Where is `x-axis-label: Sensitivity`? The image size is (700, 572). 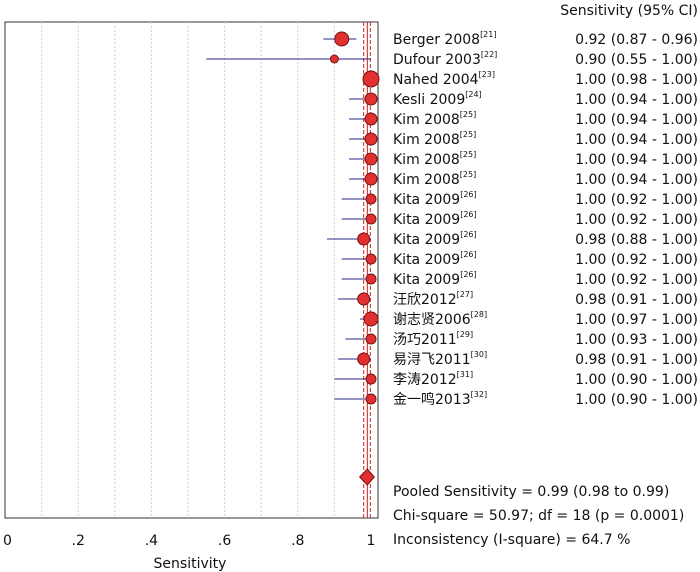
x-axis-label: Sensitivity is located at coordinates (190, 564).